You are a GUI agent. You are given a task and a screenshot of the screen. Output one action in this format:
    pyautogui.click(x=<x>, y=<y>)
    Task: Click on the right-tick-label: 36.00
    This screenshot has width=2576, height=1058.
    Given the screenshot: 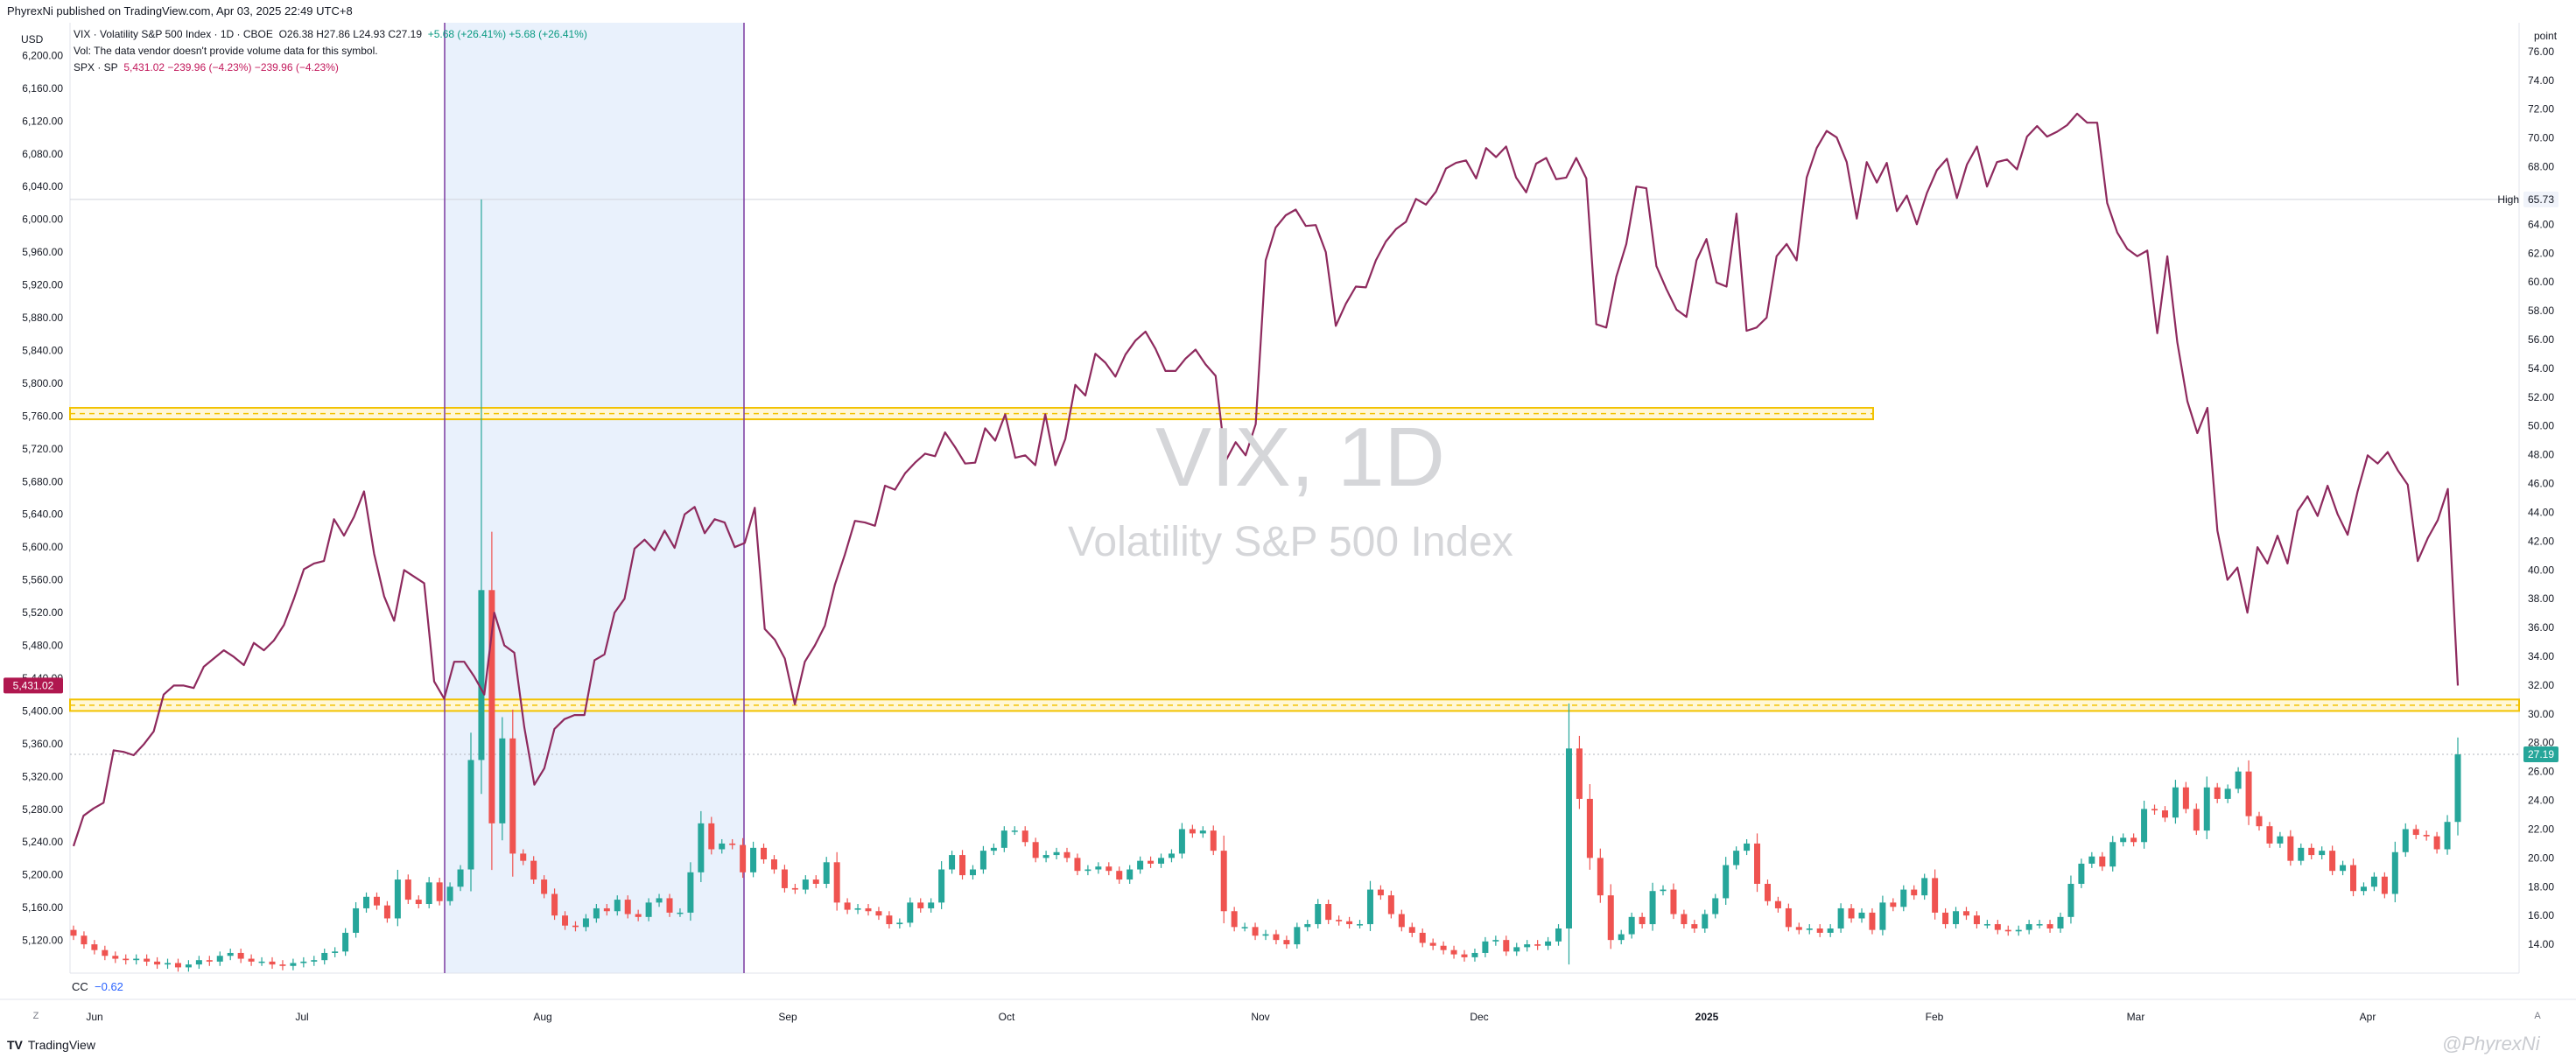 What is the action you would take?
    pyautogui.click(x=2541, y=627)
    